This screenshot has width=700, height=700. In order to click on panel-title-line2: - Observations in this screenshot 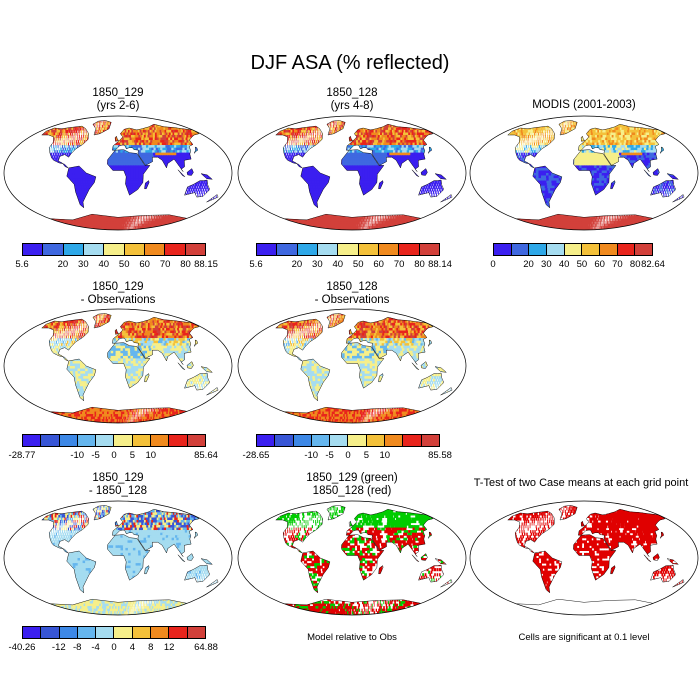, I will do `click(118, 300)`.